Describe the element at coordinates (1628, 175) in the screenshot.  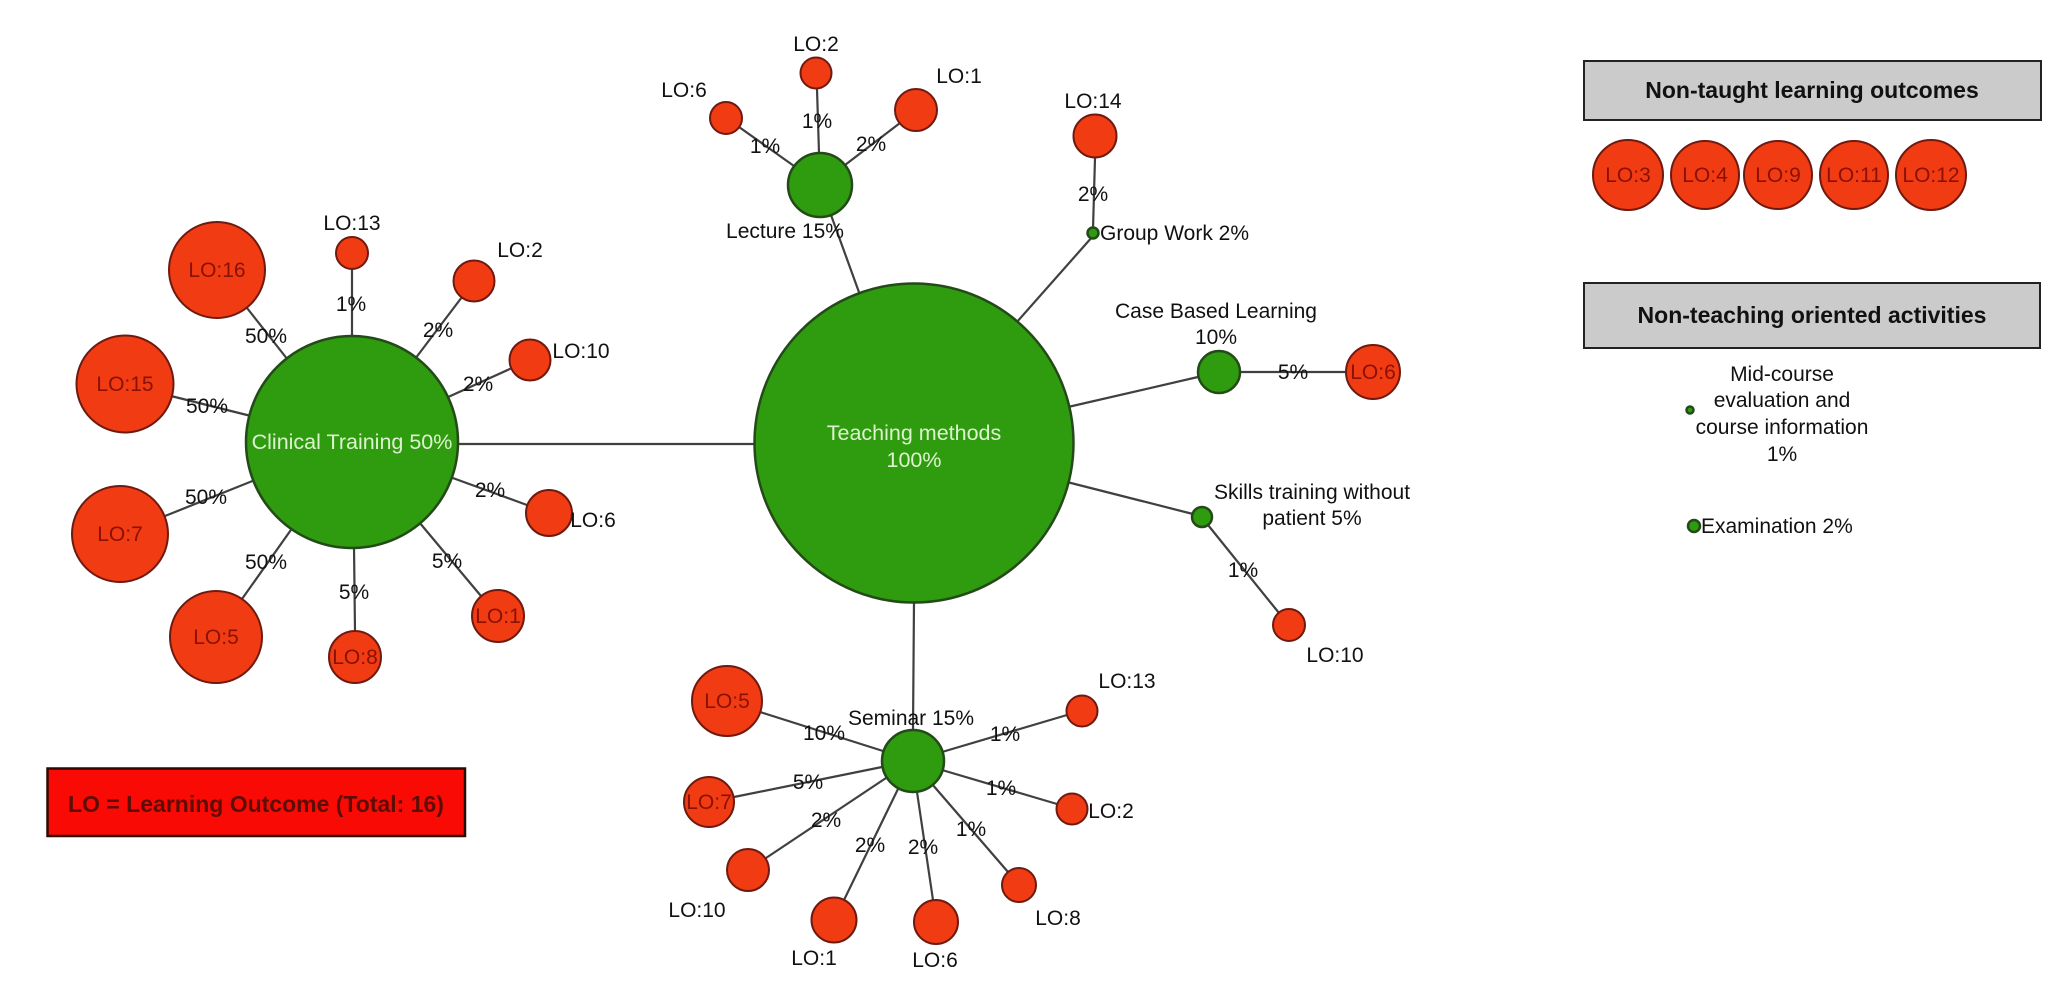
I see `svg-text: LO:3` at that location.